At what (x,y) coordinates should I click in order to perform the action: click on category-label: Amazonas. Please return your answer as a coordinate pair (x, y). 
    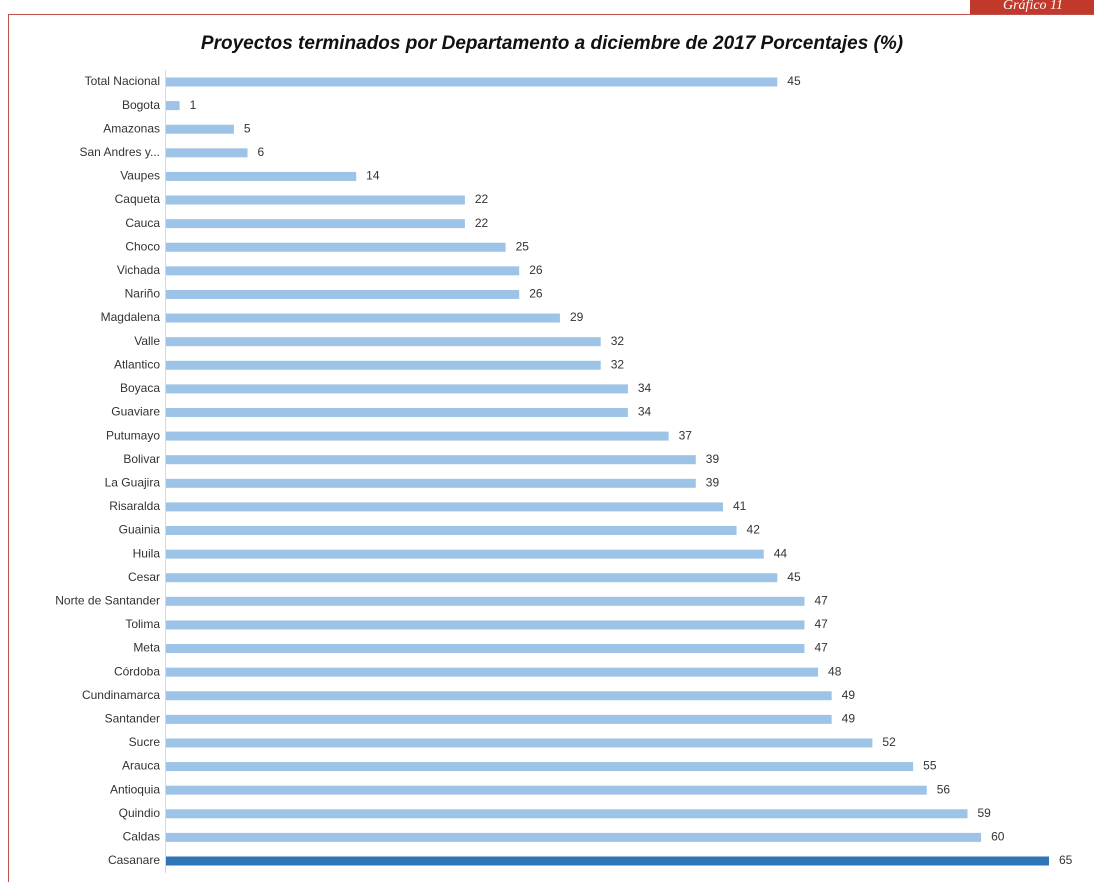
    Looking at the image, I should click on (131, 128).